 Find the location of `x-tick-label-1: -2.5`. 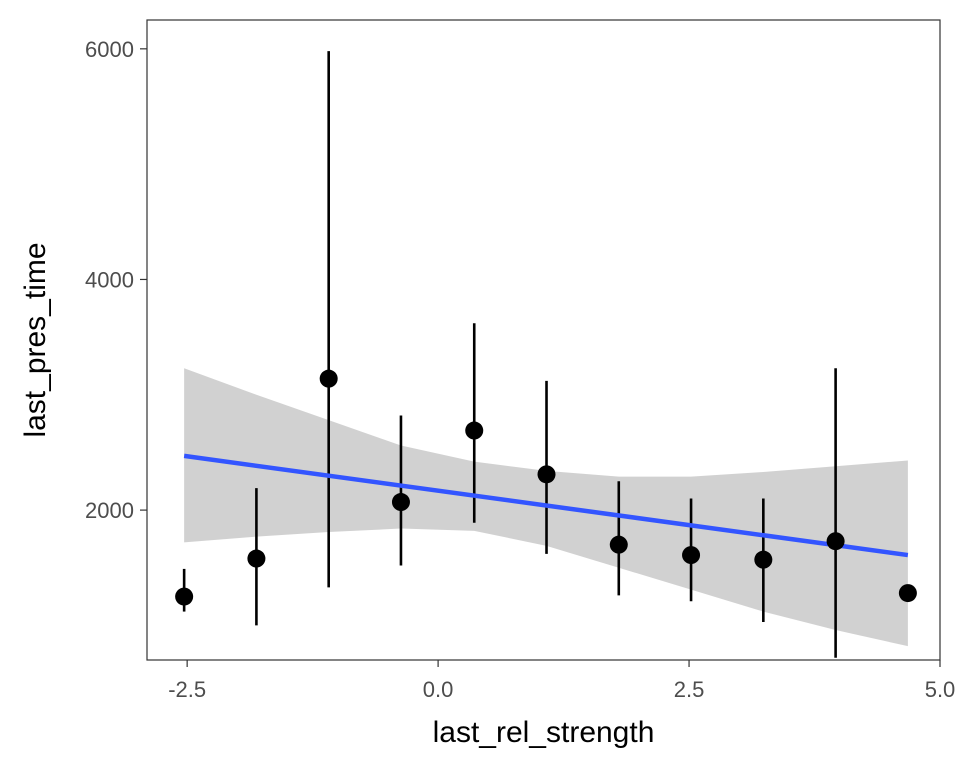

x-tick-label-1: -2.5 is located at coordinates (187, 689).